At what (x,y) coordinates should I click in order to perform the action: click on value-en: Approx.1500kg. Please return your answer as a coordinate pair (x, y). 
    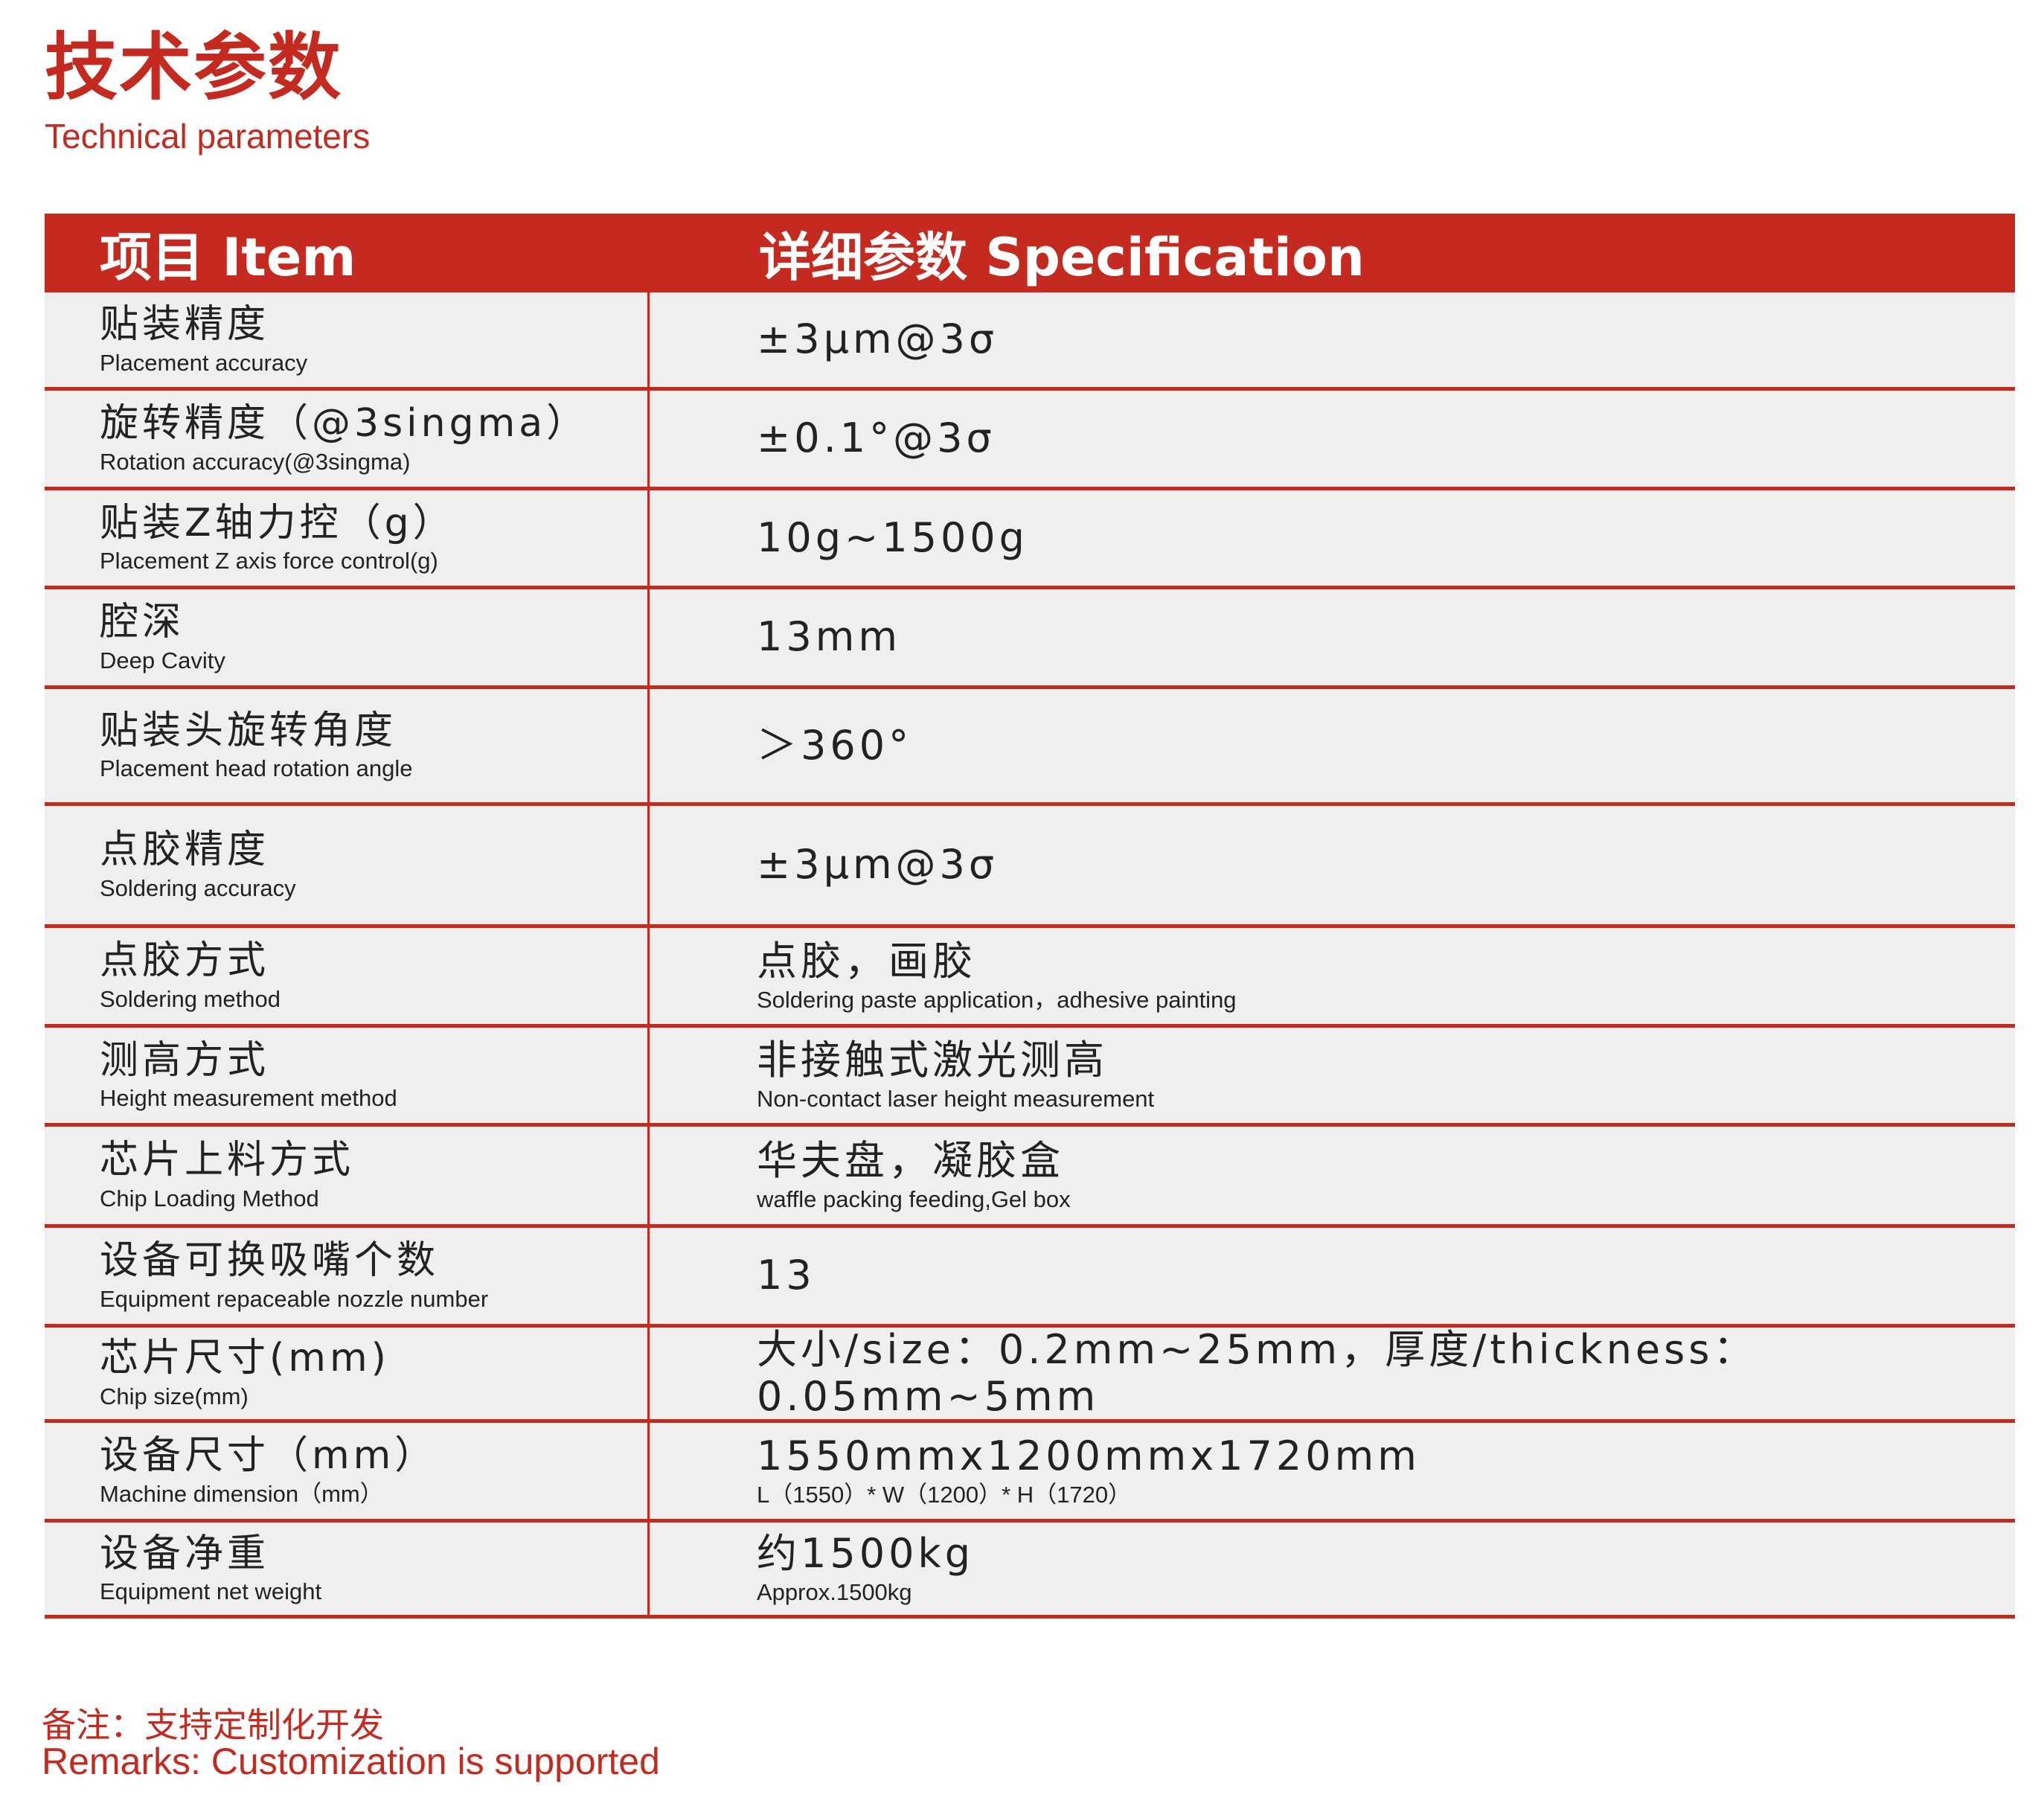
    Looking at the image, I should click on (835, 1592).